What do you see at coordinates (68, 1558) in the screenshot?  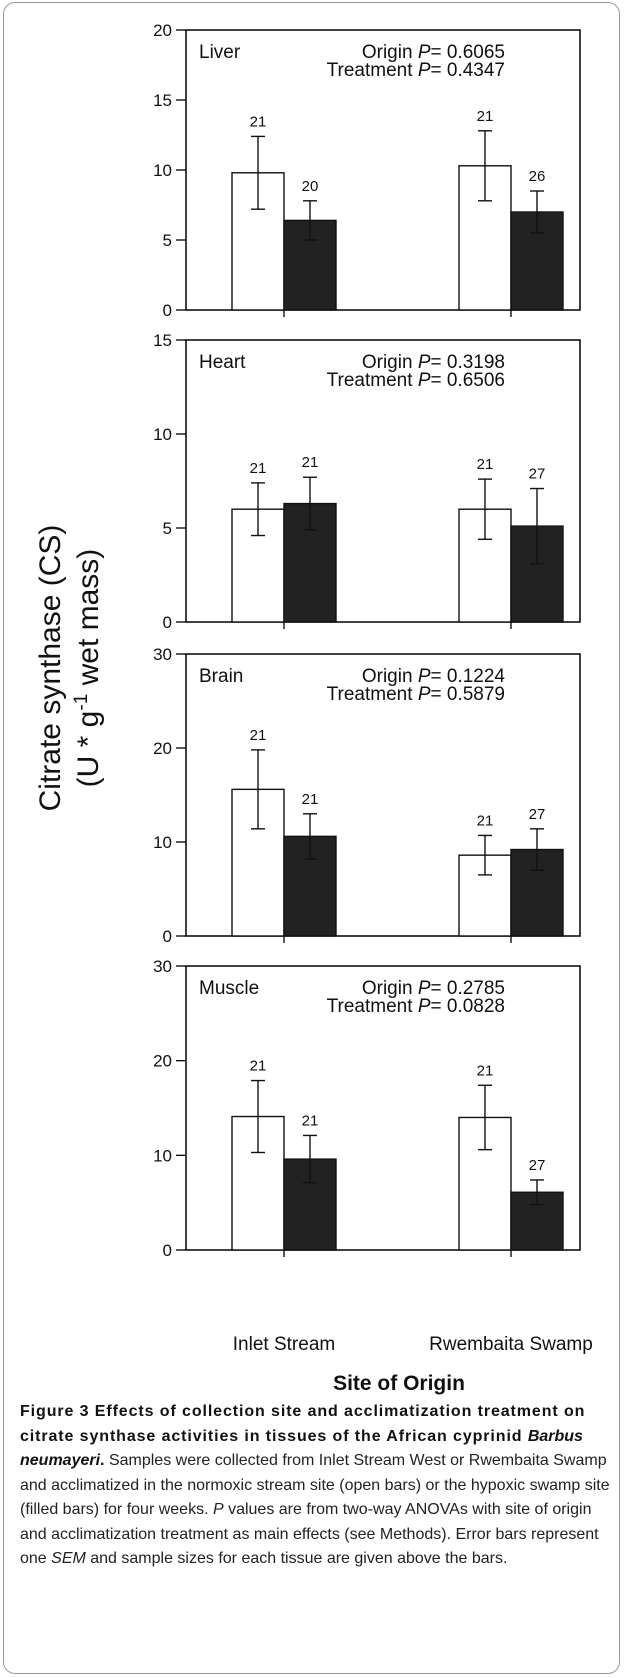 I see `caption-sem: SEM` at bounding box center [68, 1558].